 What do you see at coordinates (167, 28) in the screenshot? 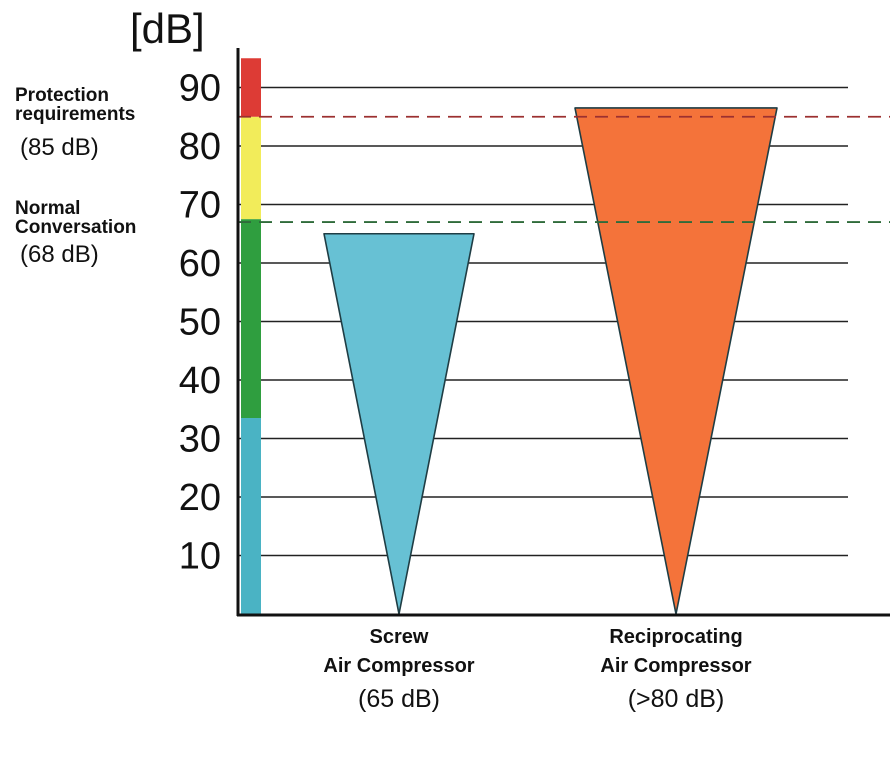
I see `y-axis-unit-label: [dB]` at bounding box center [167, 28].